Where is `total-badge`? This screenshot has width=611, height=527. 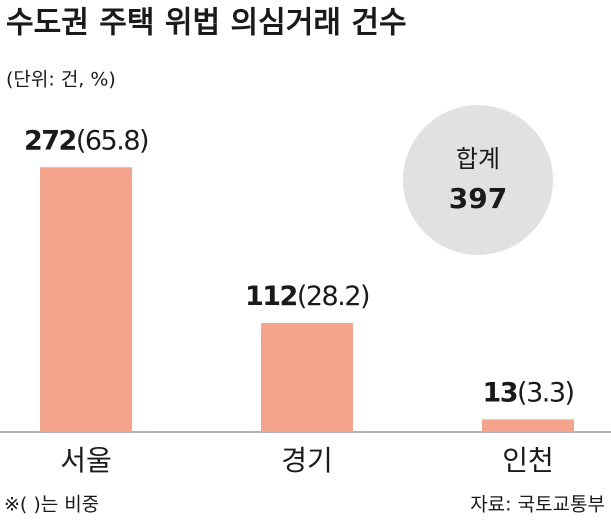 total-badge is located at coordinates (478, 180).